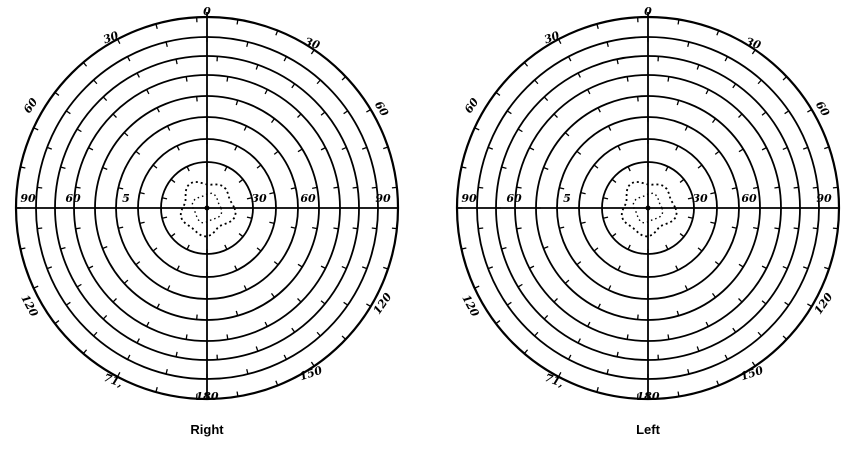 This screenshot has height=455, width=854. I want to click on degree-label-horiz-far-right: 90, so click(824, 198).